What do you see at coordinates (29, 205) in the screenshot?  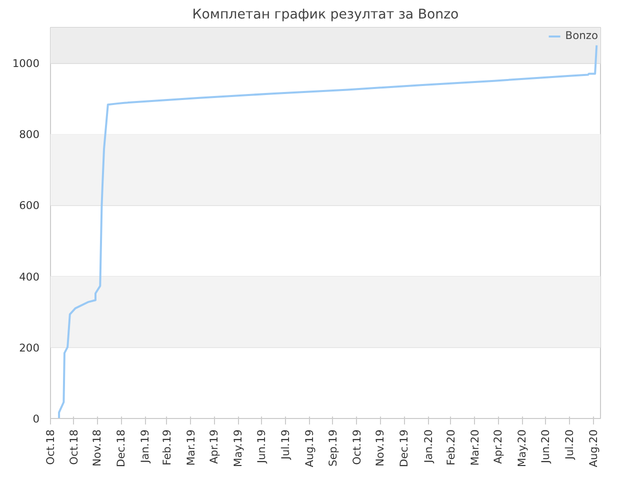 I see `y-tick-label: 600` at bounding box center [29, 205].